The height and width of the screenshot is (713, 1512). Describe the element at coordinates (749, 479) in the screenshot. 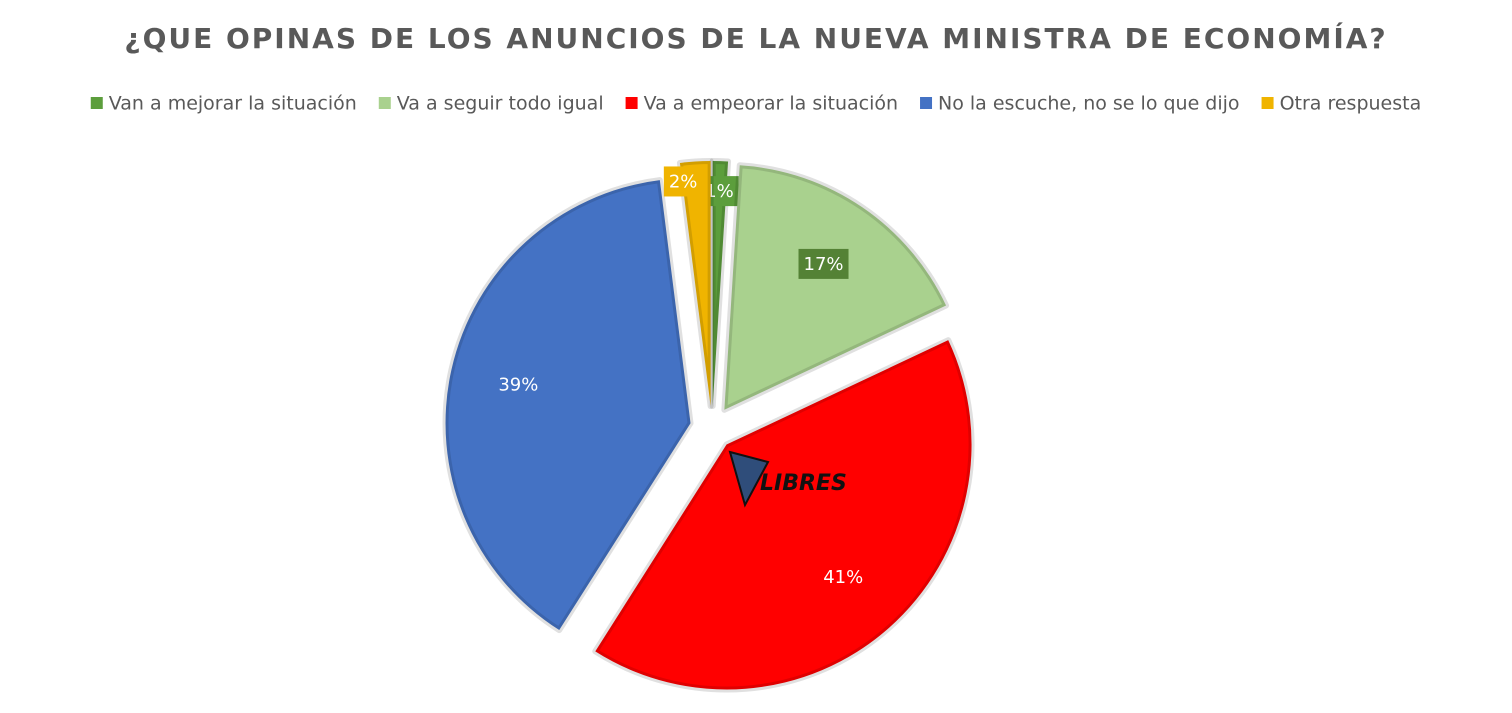

I see `watermark-icon` at that location.